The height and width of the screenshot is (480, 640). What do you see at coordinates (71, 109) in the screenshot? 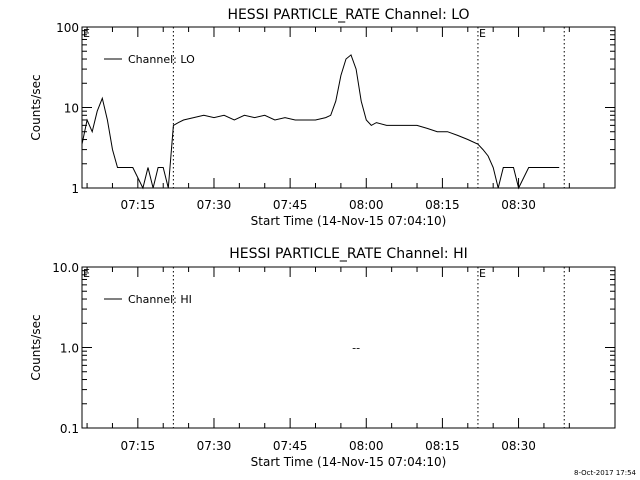
I see `y-tick-label: 10` at bounding box center [71, 109].